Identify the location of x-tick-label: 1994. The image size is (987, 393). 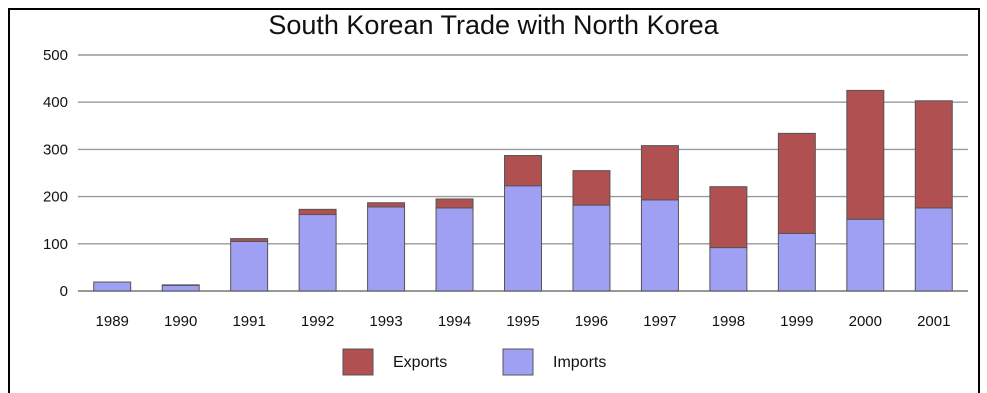
(454, 321).